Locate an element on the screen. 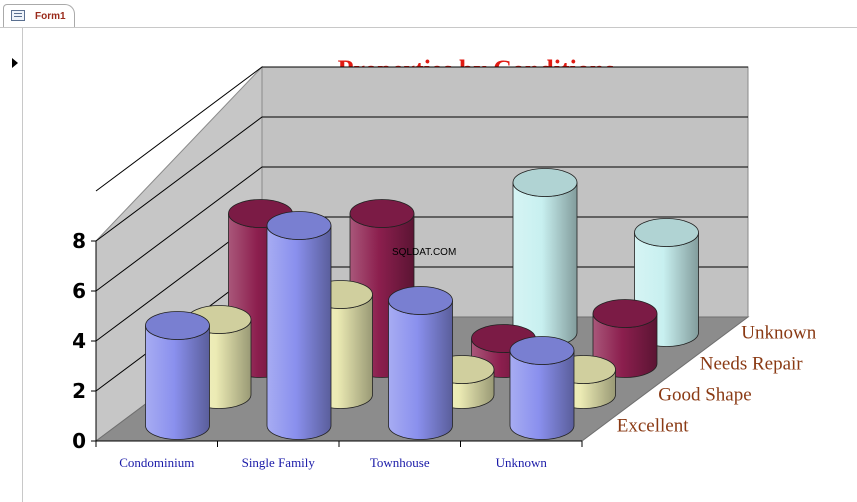 The image size is (857, 502). bar-excellent-condominium is located at coordinates (177, 375).